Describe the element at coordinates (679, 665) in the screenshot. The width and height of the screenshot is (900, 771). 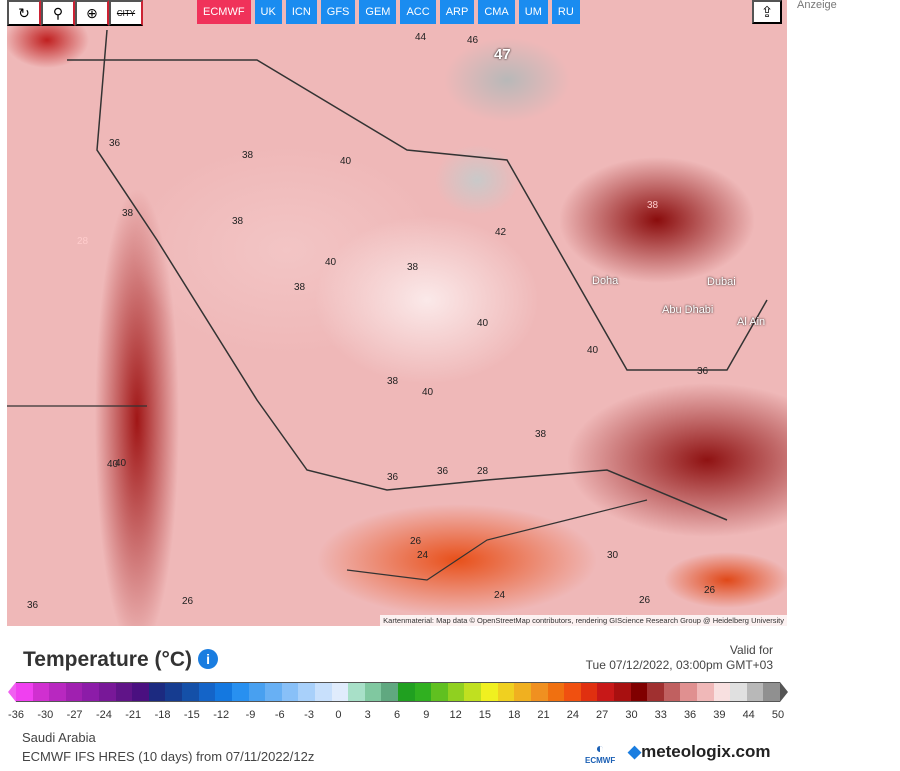
I see `valid-time-value: Tue 07/12/2022, 03:00pm GMT+03` at that location.